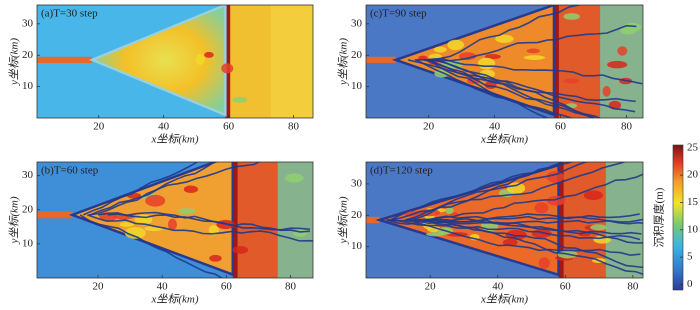 This screenshot has width=700, height=310. I want to click on panel-title: (c)T=90 step, so click(398, 14).